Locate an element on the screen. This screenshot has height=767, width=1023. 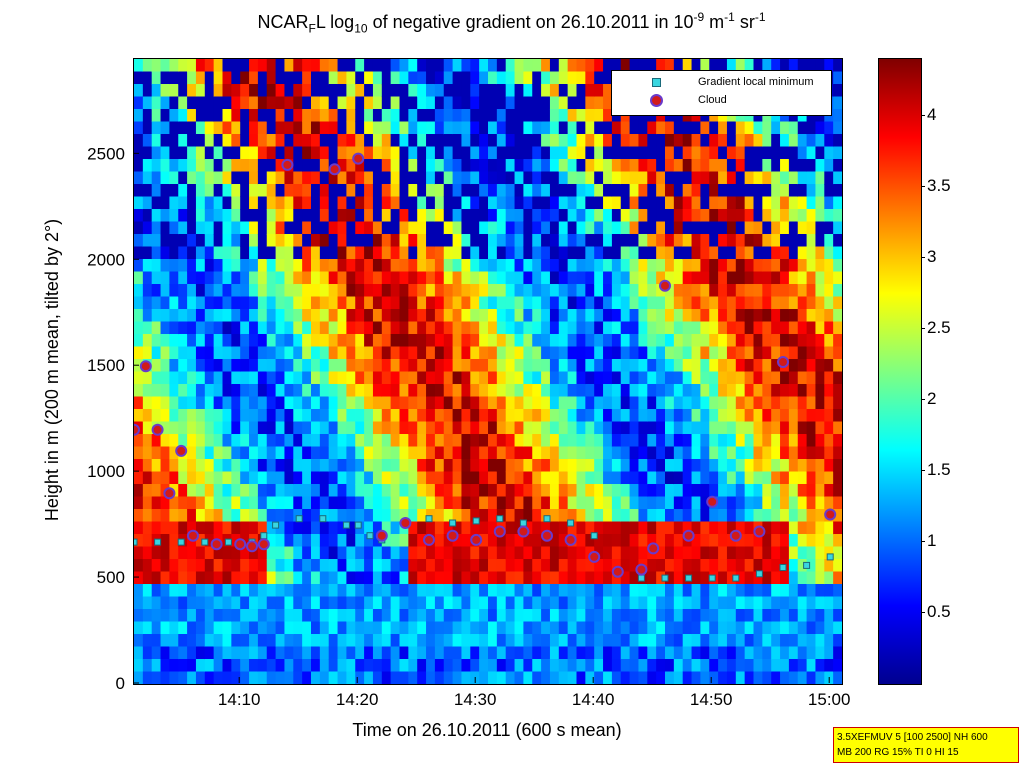
cloud-point is located at coordinates (641, 569).